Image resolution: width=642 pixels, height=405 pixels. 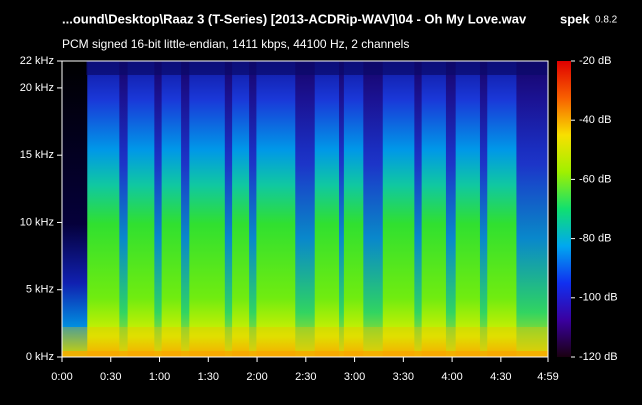 What do you see at coordinates (564, 209) in the screenshot?
I see `colorbar` at bounding box center [564, 209].